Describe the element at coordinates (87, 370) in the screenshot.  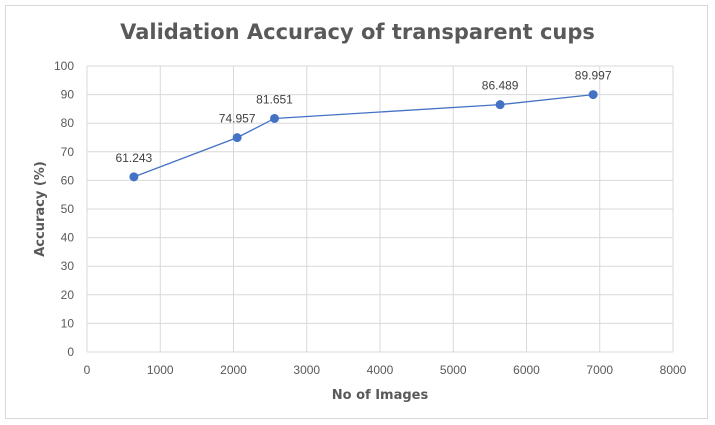
I see `x-tick-label: 0` at that location.